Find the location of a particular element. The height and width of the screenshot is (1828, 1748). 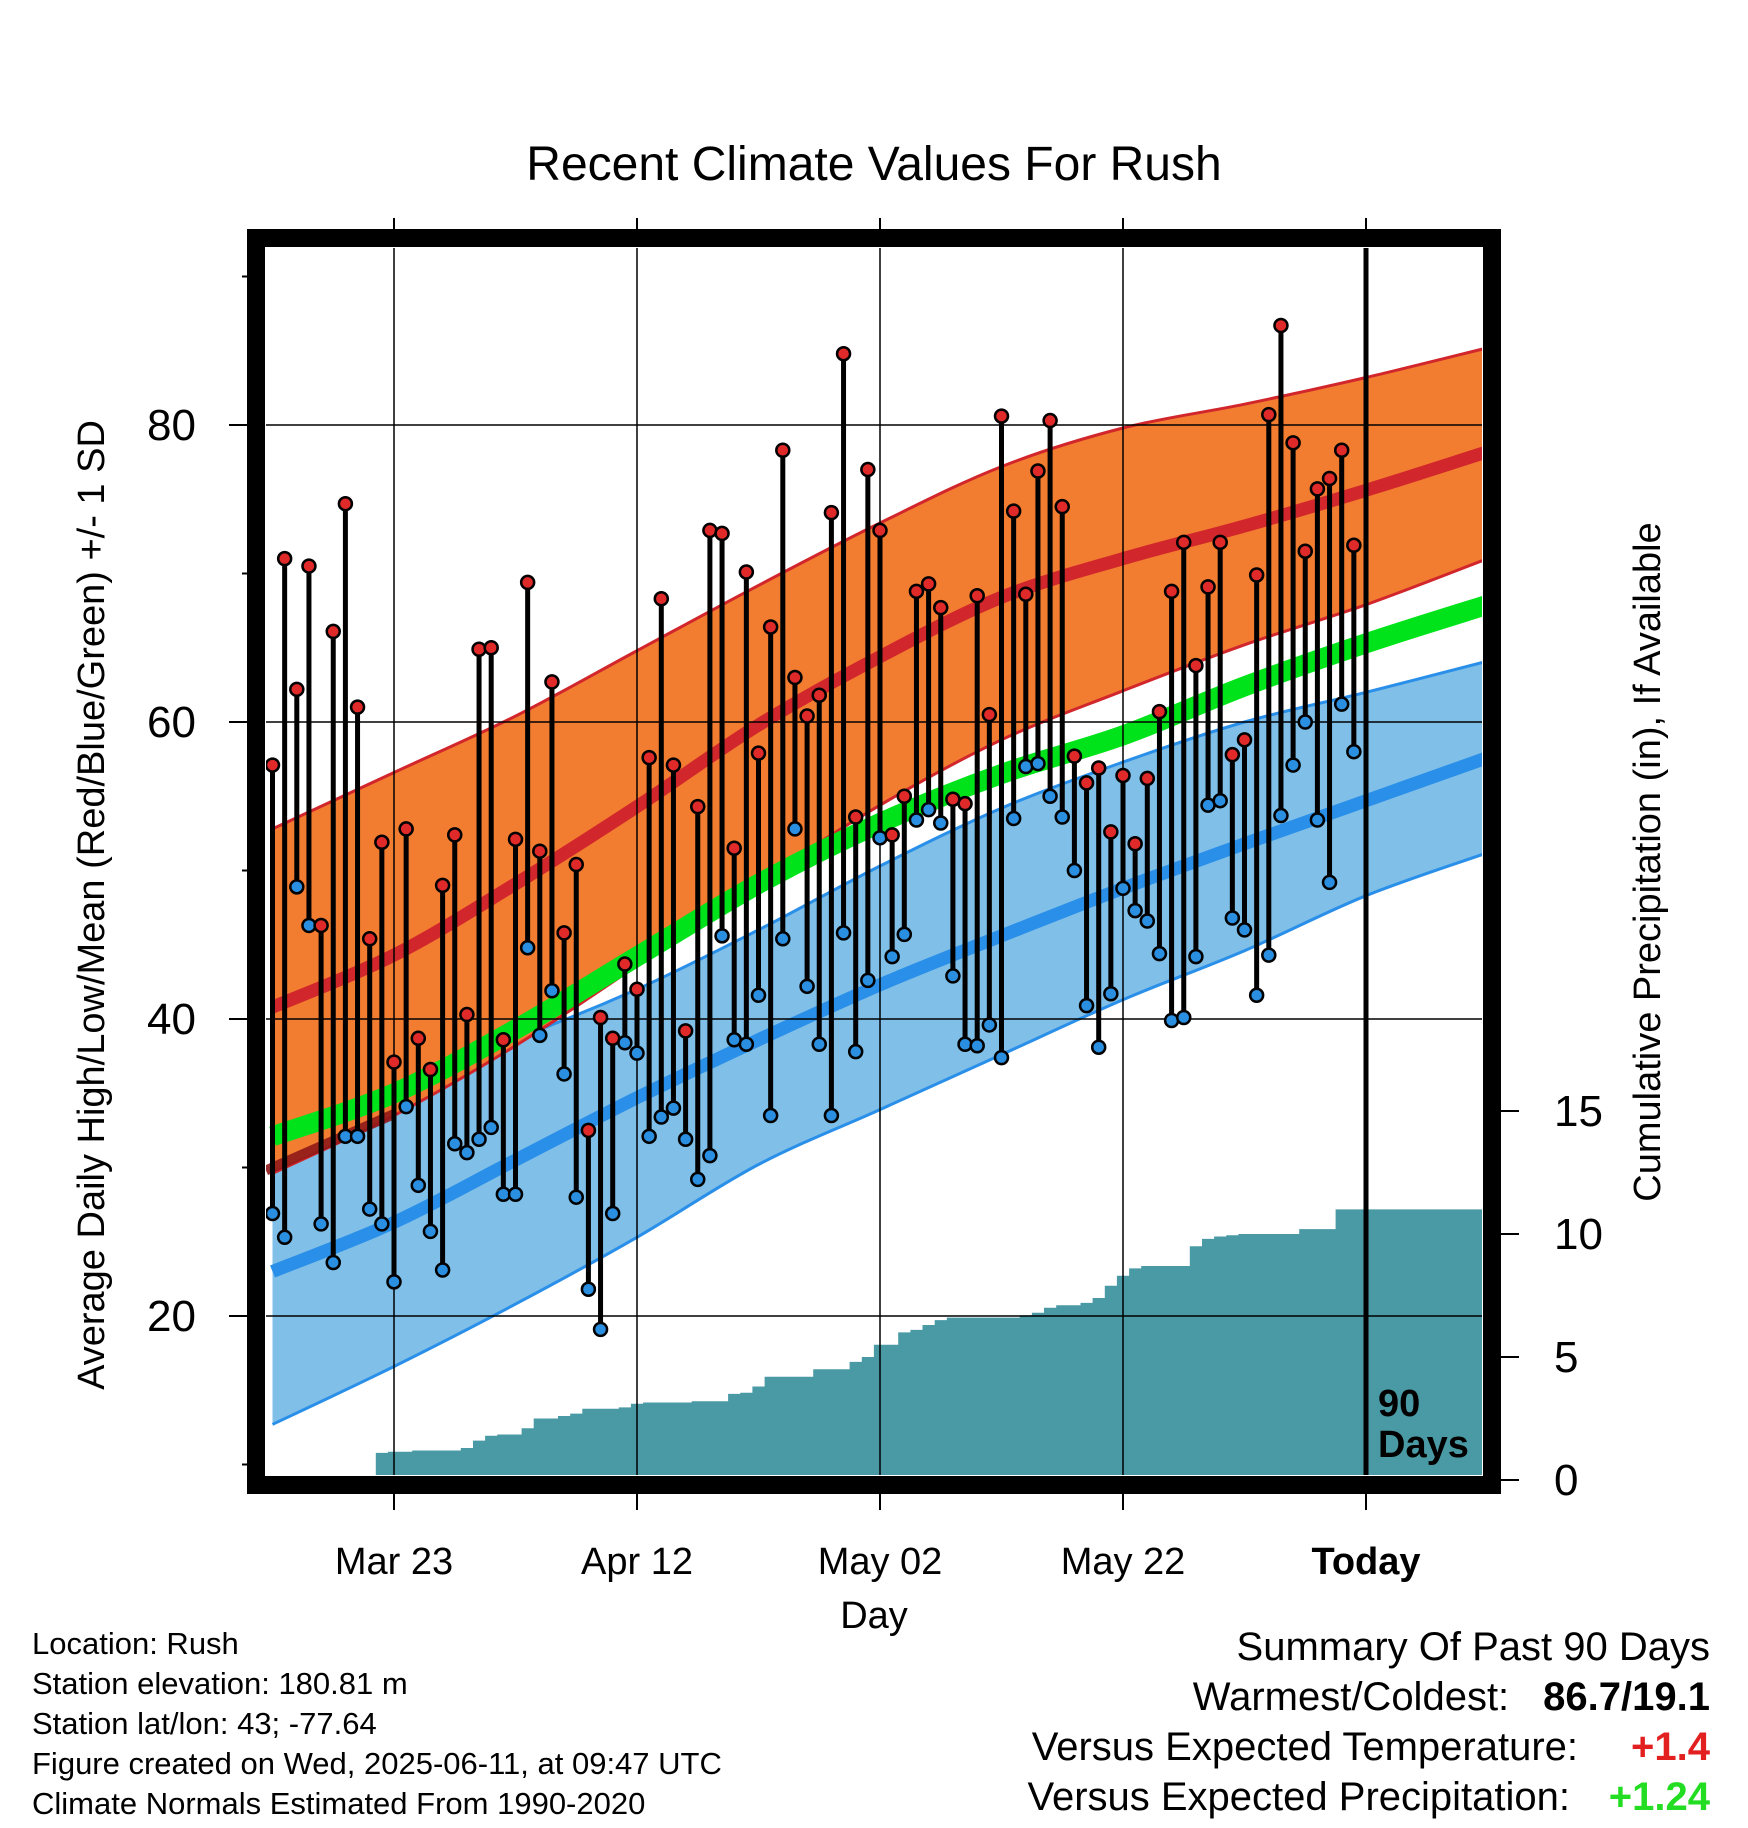

x-axis-tick-label: May 22 is located at coordinates (1123, 1562).